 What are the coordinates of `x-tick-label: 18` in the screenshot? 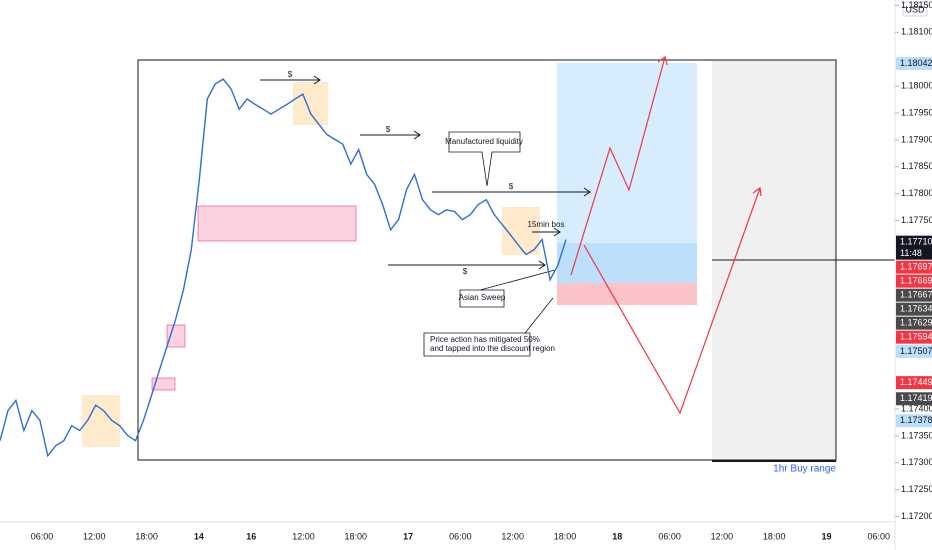 It's located at (617, 536).